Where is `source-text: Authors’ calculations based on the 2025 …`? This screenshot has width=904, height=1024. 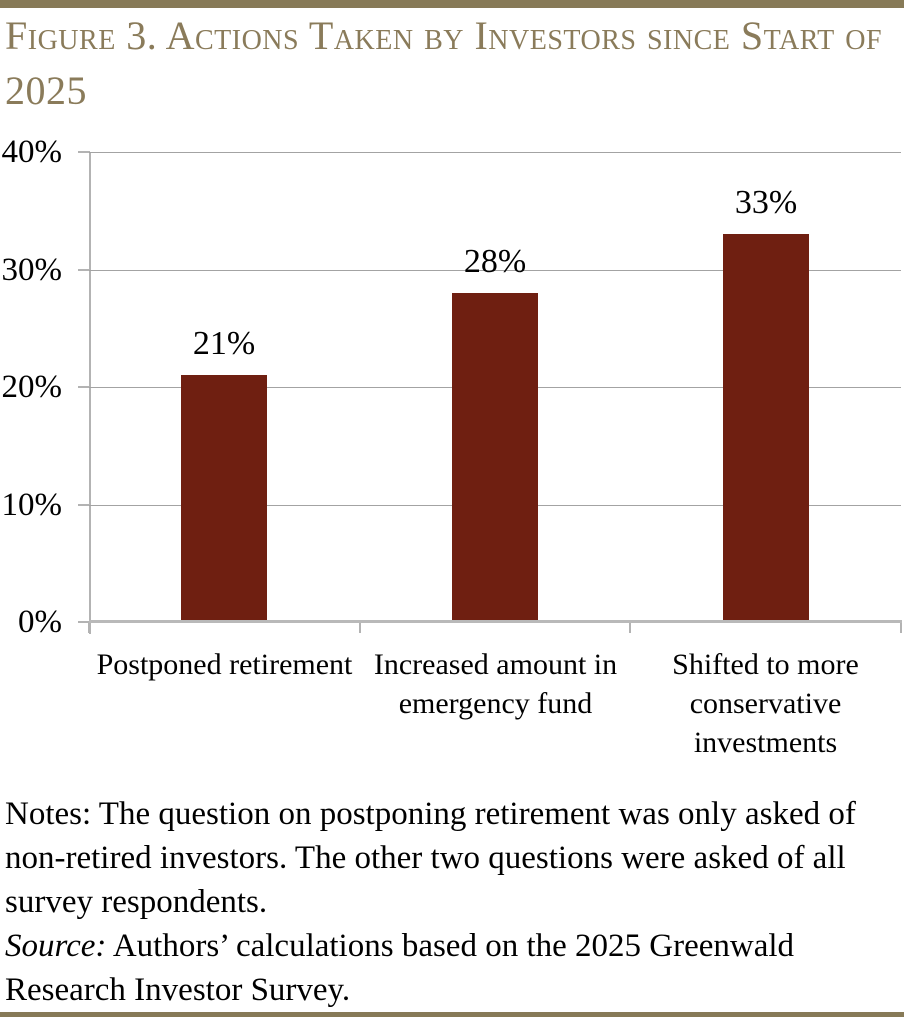
source-text: Authors’ calculations based on the 2025 … is located at coordinates (400, 968).